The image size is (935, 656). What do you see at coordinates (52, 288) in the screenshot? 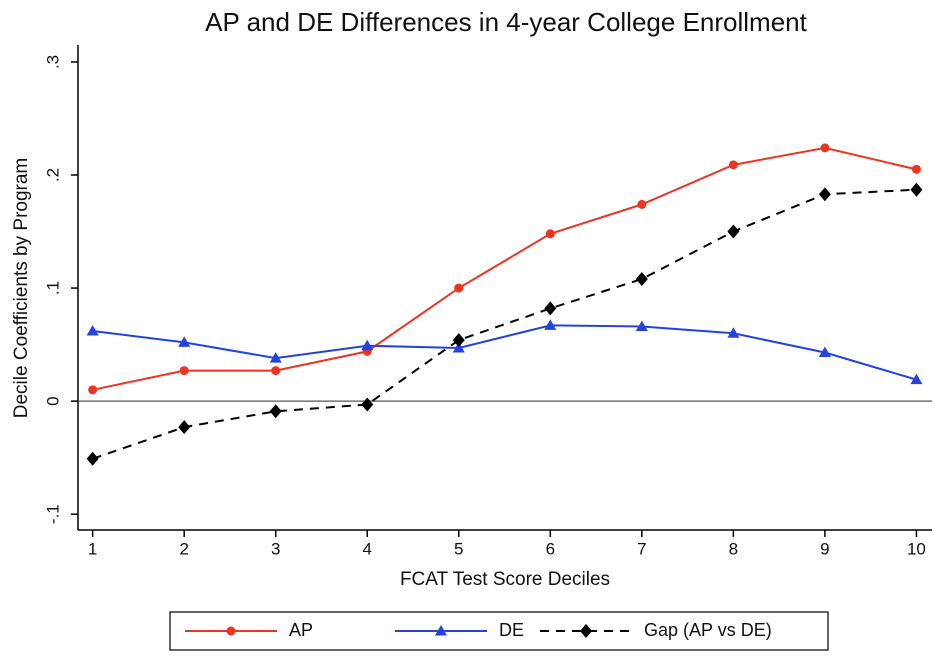
I see `y-tick-label: .1` at bounding box center [52, 288].